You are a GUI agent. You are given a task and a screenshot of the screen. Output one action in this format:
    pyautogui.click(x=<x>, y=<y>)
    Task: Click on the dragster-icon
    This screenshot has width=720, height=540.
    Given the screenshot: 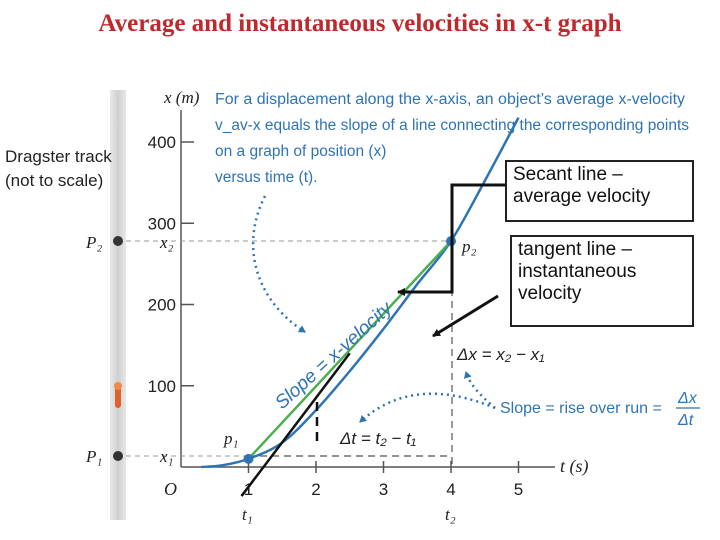 What is the action you would take?
    pyautogui.click(x=118, y=395)
    